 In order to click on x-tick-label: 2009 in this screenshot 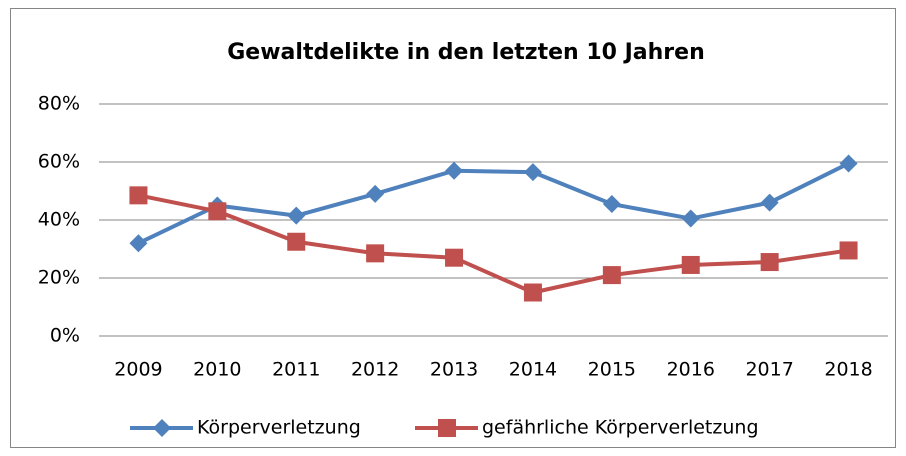, I will do `click(138, 370)`.